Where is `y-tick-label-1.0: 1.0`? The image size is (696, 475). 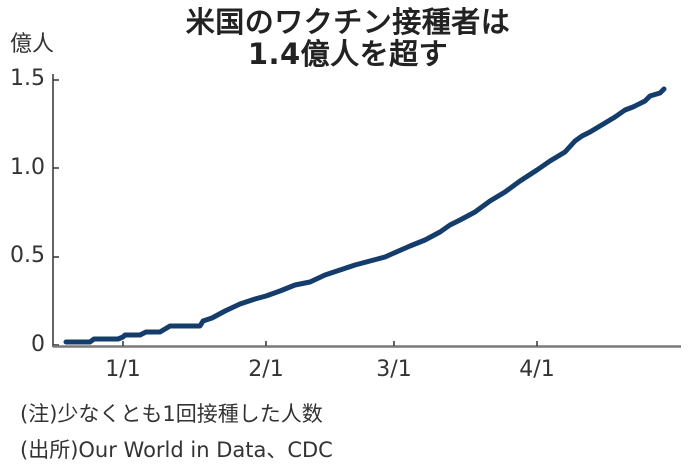 y-tick-label-1.0: 1.0 is located at coordinates (27, 167).